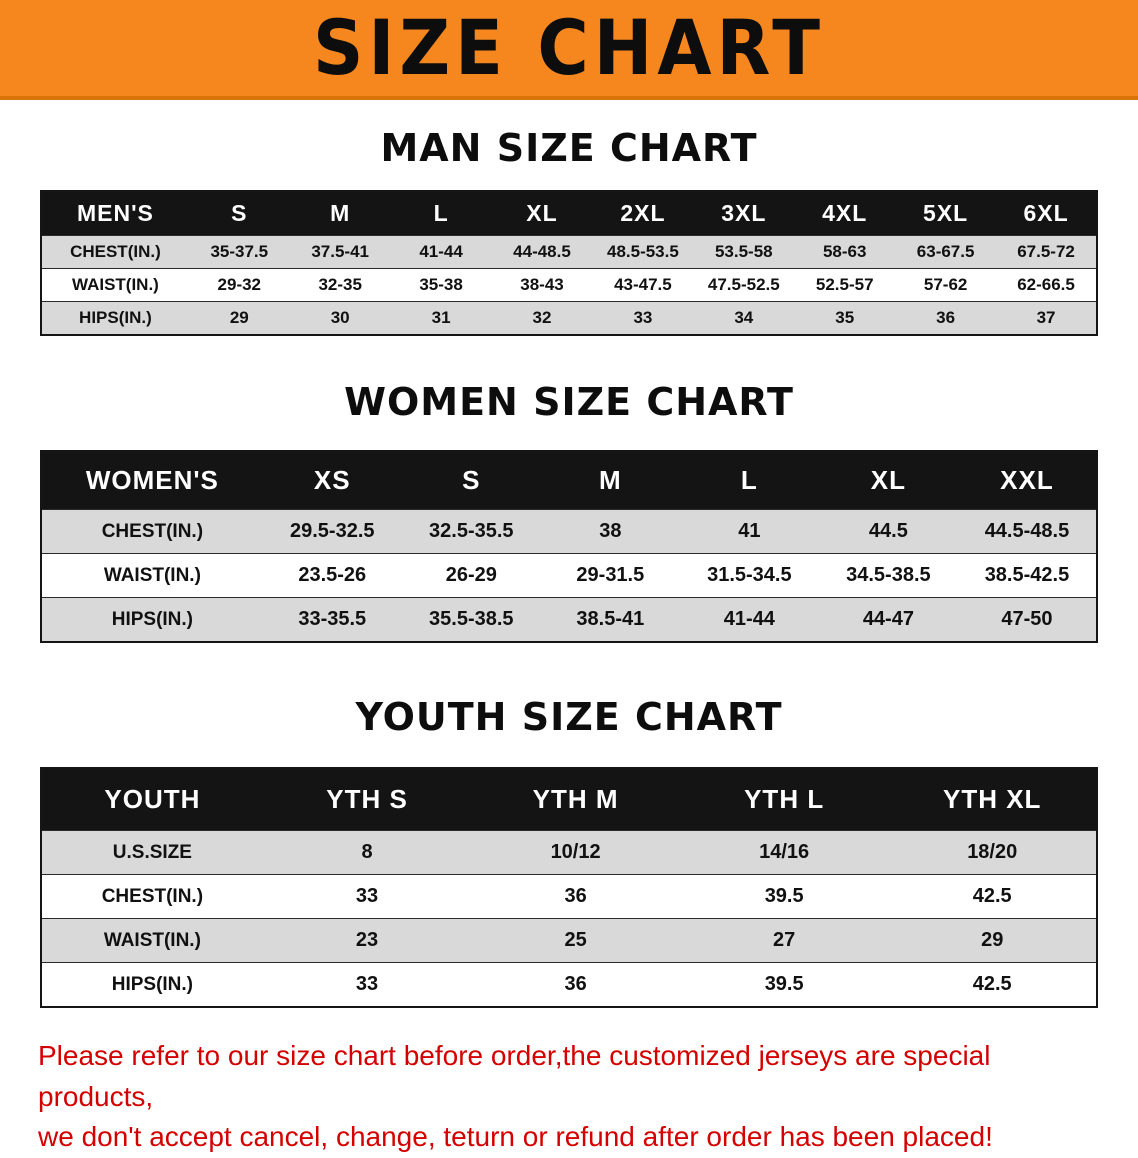 The height and width of the screenshot is (1158, 1138). What do you see at coordinates (441, 318) in the screenshot?
I see `value-cell: 31` at bounding box center [441, 318].